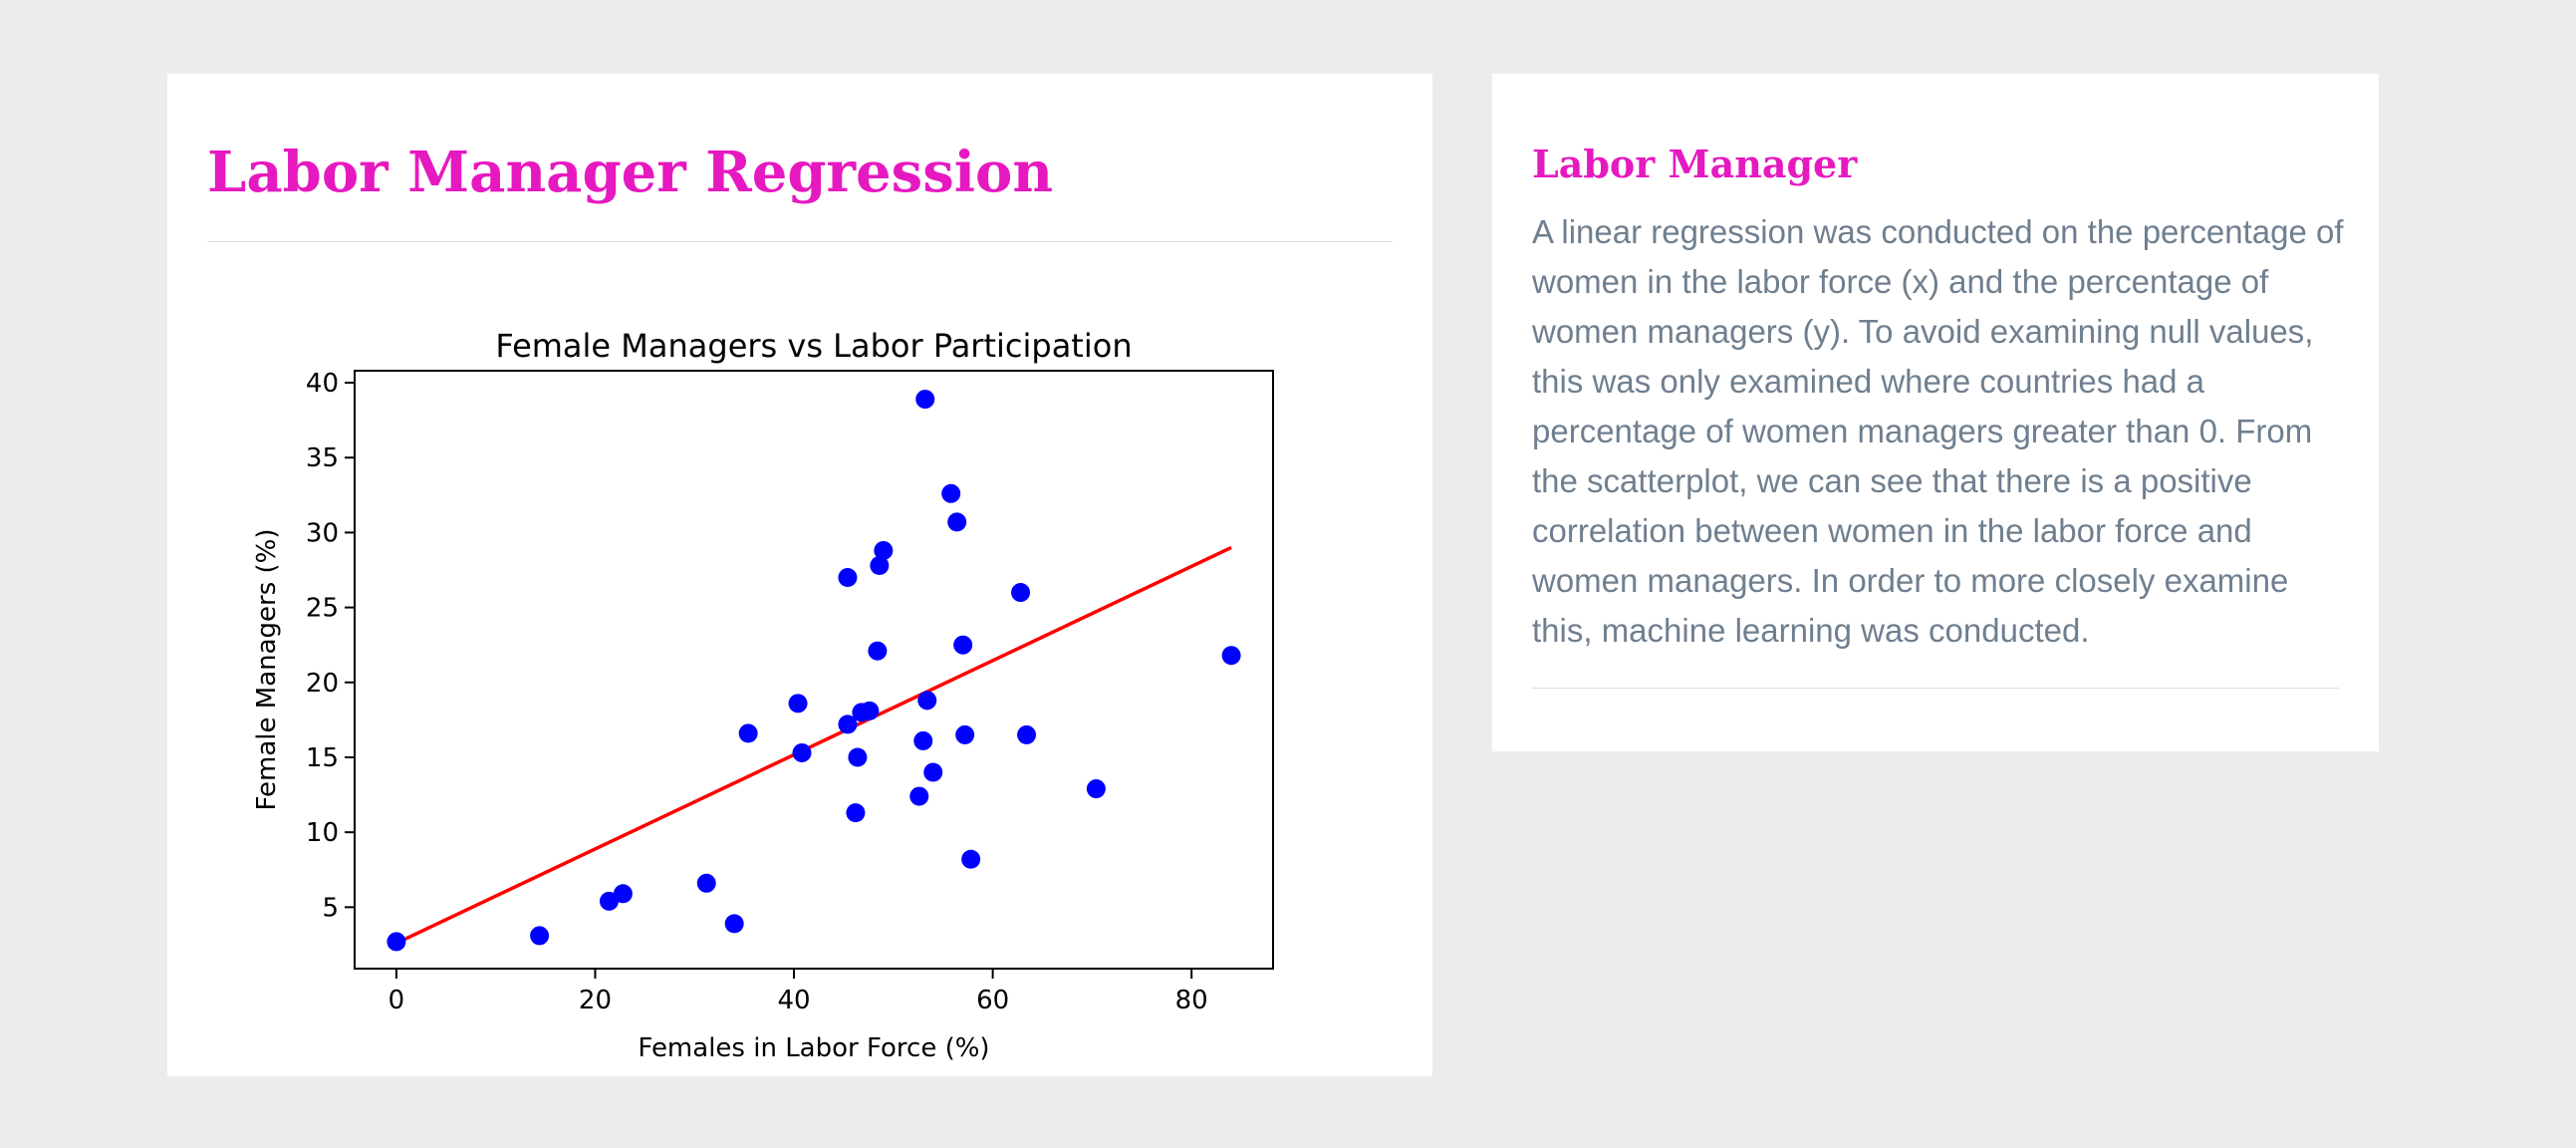 This screenshot has height=1148, width=2576. What do you see at coordinates (396, 1000) in the screenshot?
I see `x-tick-label: 0` at bounding box center [396, 1000].